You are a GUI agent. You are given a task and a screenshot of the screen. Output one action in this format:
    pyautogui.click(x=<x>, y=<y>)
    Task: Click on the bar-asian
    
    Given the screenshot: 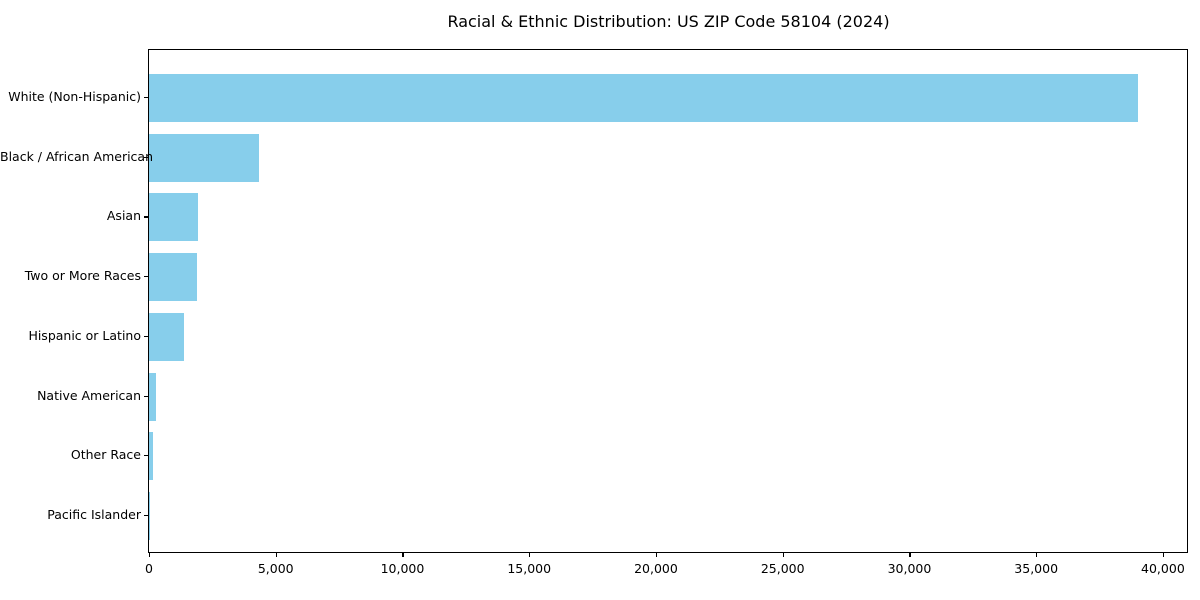 What is the action you would take?
    pyautogui.click(x=173, y=217)
    